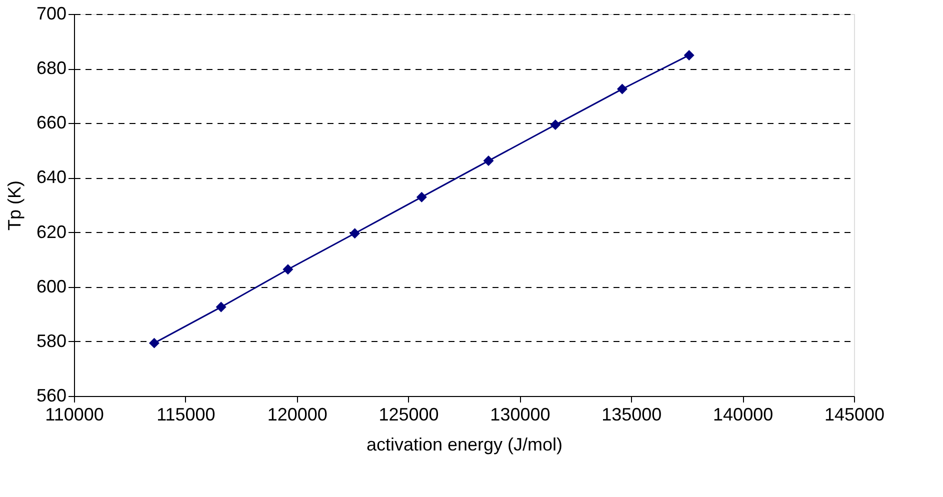 The width and height of the screenshot is (943, 497). Describe the element at coordinates (51, 340) in the screenshot. I see `y-tick-label: 580` at that location.